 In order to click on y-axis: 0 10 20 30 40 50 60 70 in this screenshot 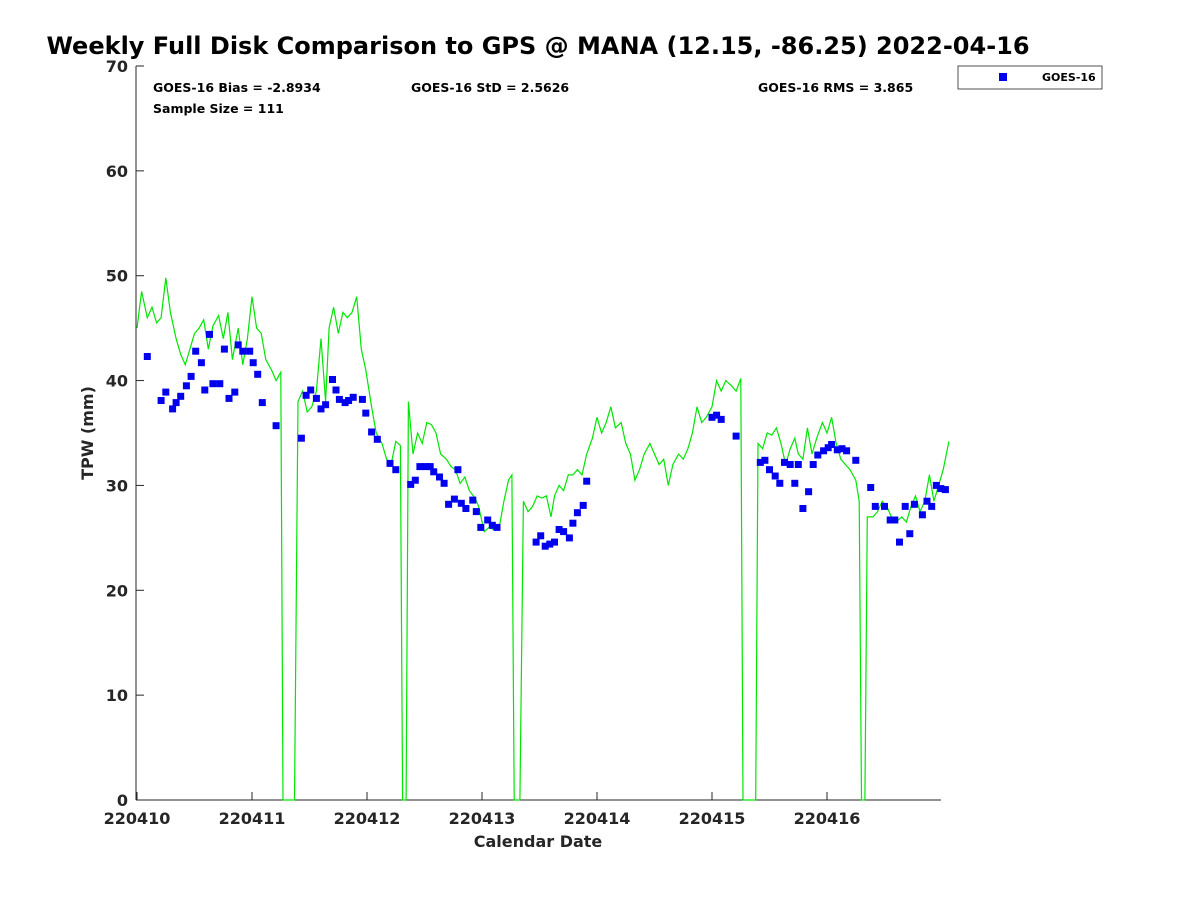, I will do `click(125, 433)`.